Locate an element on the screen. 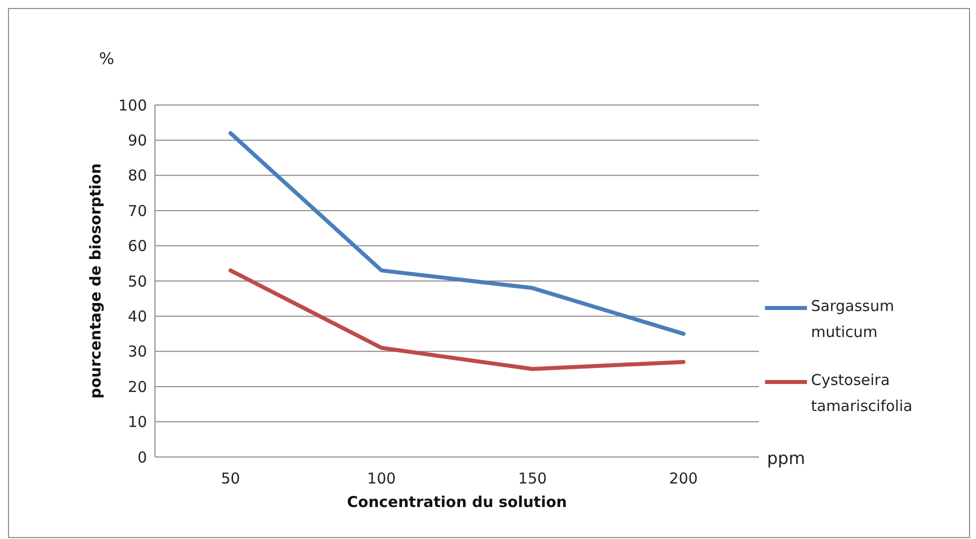 The height and width of the screenshot is (539, 976). text: ppm is located at coordinates (786, 459).